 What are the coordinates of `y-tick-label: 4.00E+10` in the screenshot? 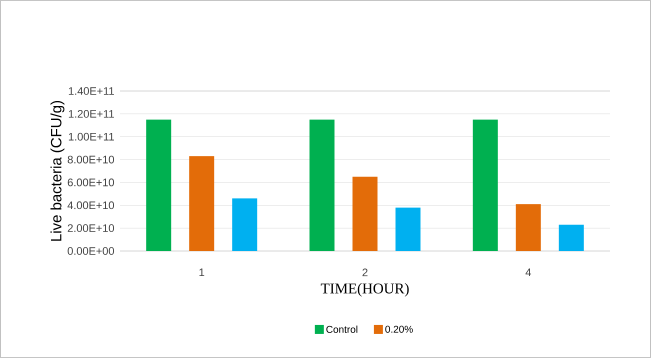 It's located at (91, 205).